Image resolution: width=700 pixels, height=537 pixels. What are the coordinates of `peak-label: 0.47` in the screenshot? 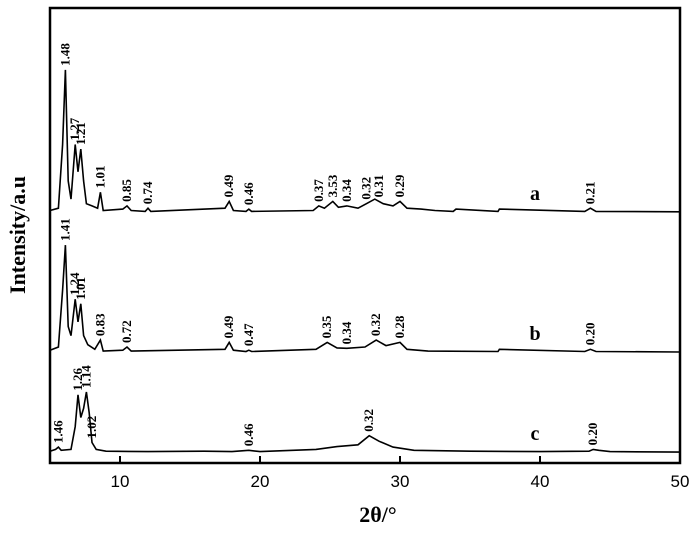 It's located at (248, 334).